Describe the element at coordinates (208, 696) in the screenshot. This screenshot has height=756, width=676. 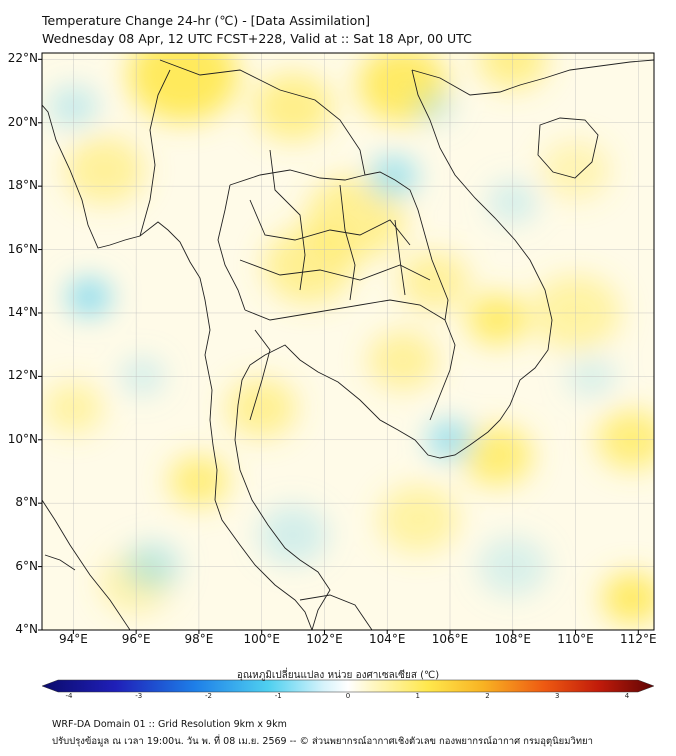
I see `colorbar-tick-label: -2` at that location.